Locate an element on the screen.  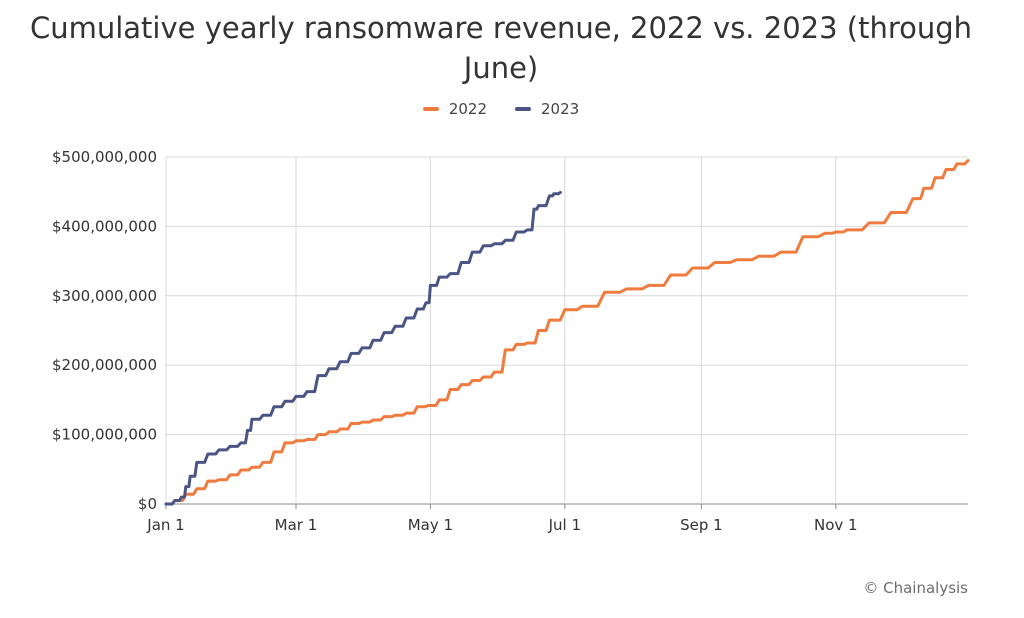
x-tick-label: Sep 1 is located at coordinates (701, 525).